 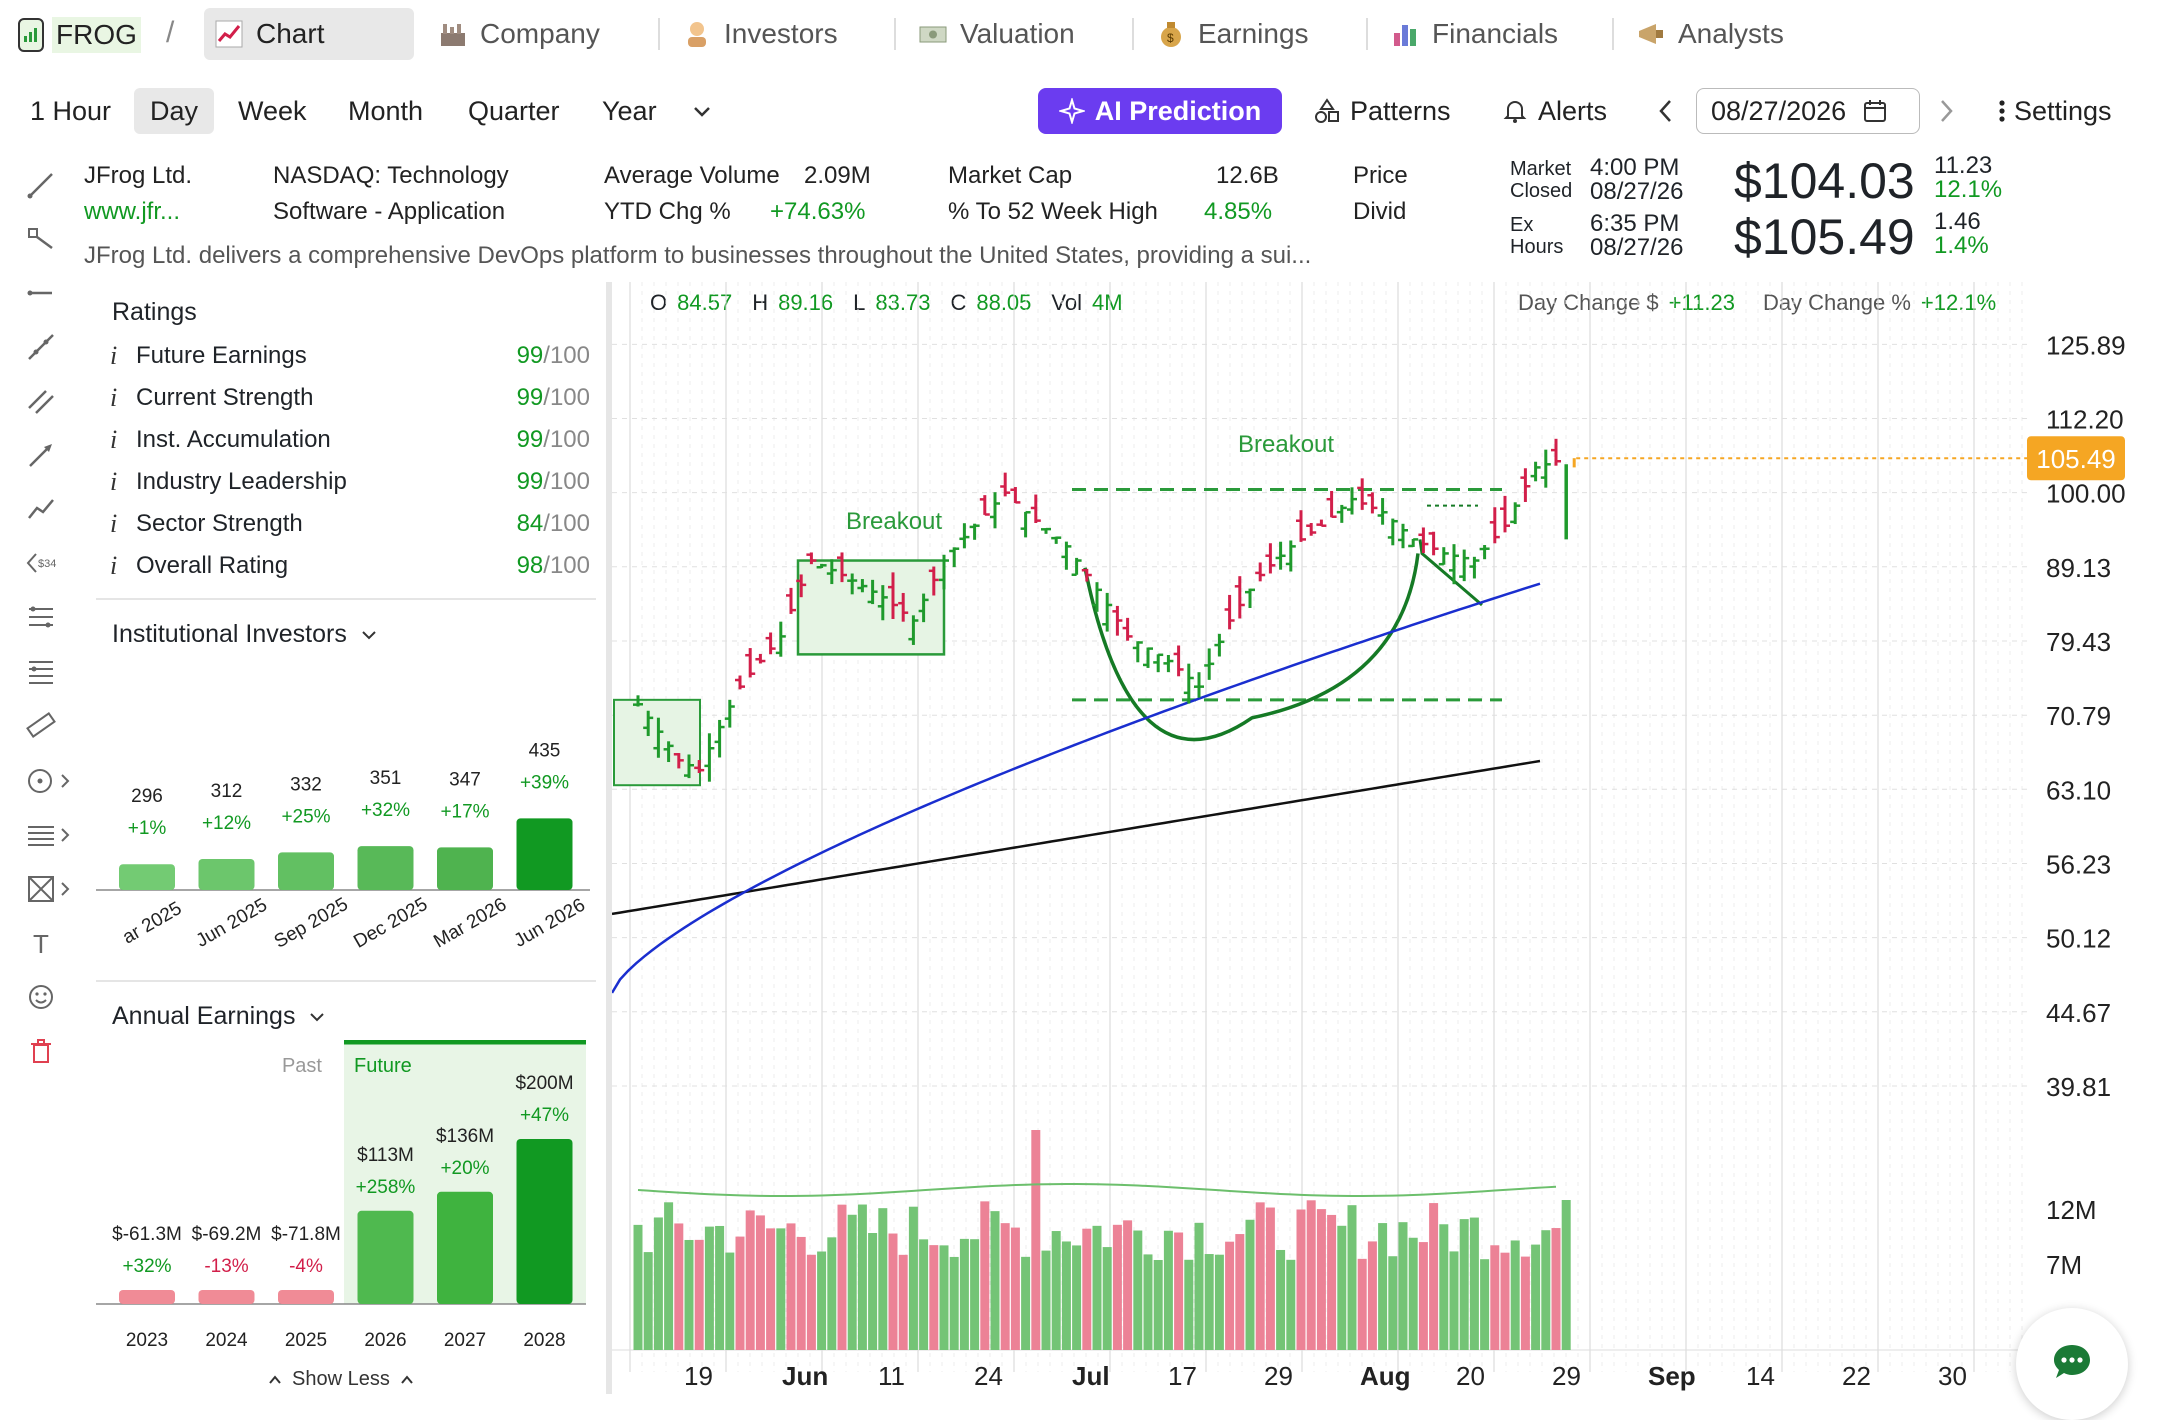 I want to click on price-label-icon: $34, so click(x=46, y=563).